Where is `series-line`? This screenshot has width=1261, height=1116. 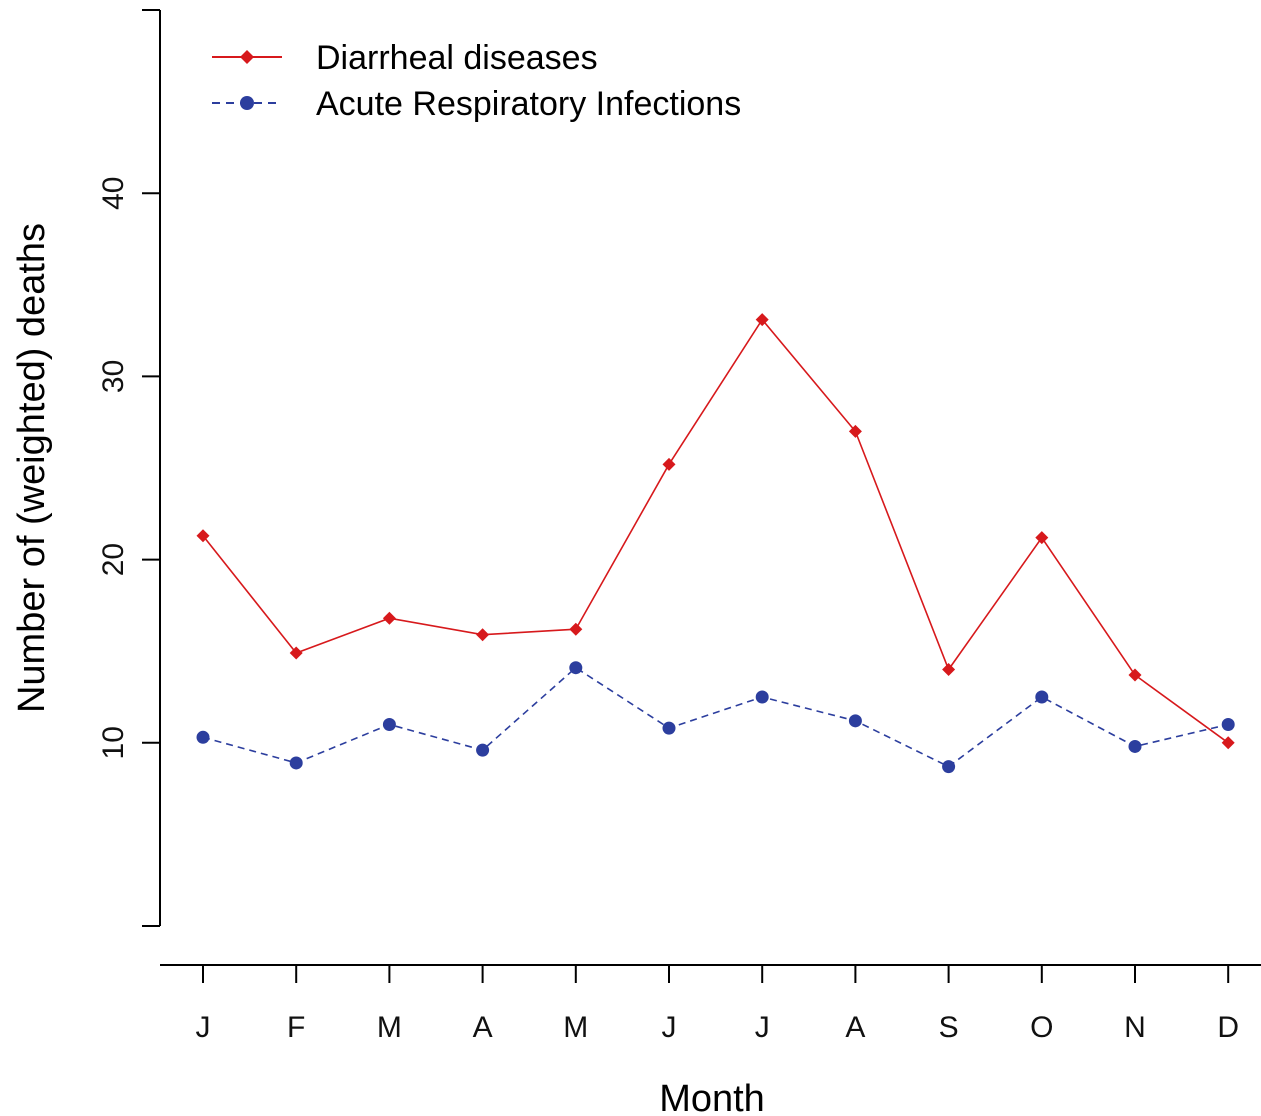
series-line is located at coordinates (715, 717).